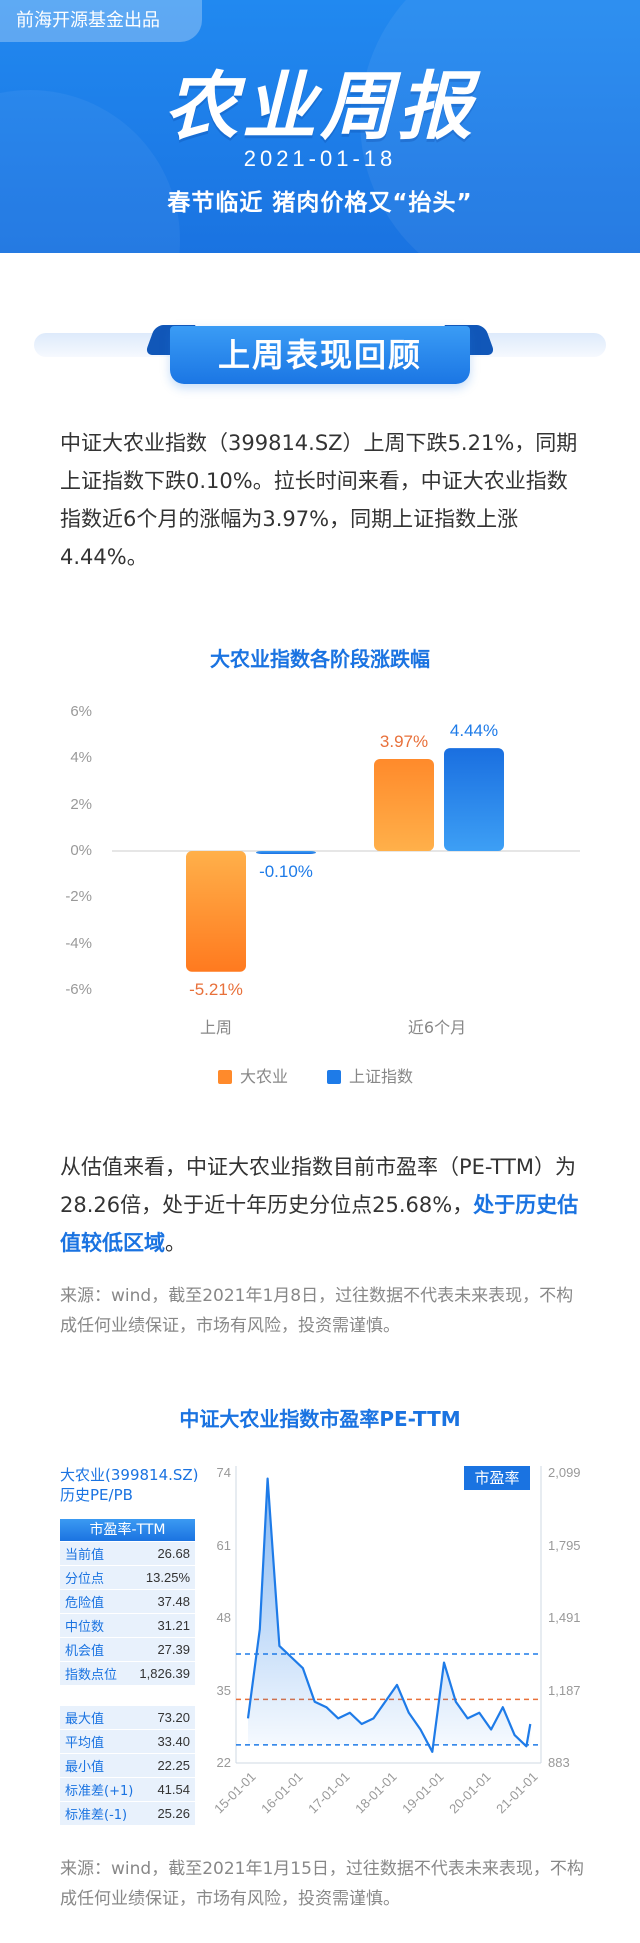 Image resolution: width=640 pixels, height=1943 pixels. What do you see at coordinates (404, 742) in the screenshot?
I see `bar-data-label: 3.97%` at bounding box center [404, 742].